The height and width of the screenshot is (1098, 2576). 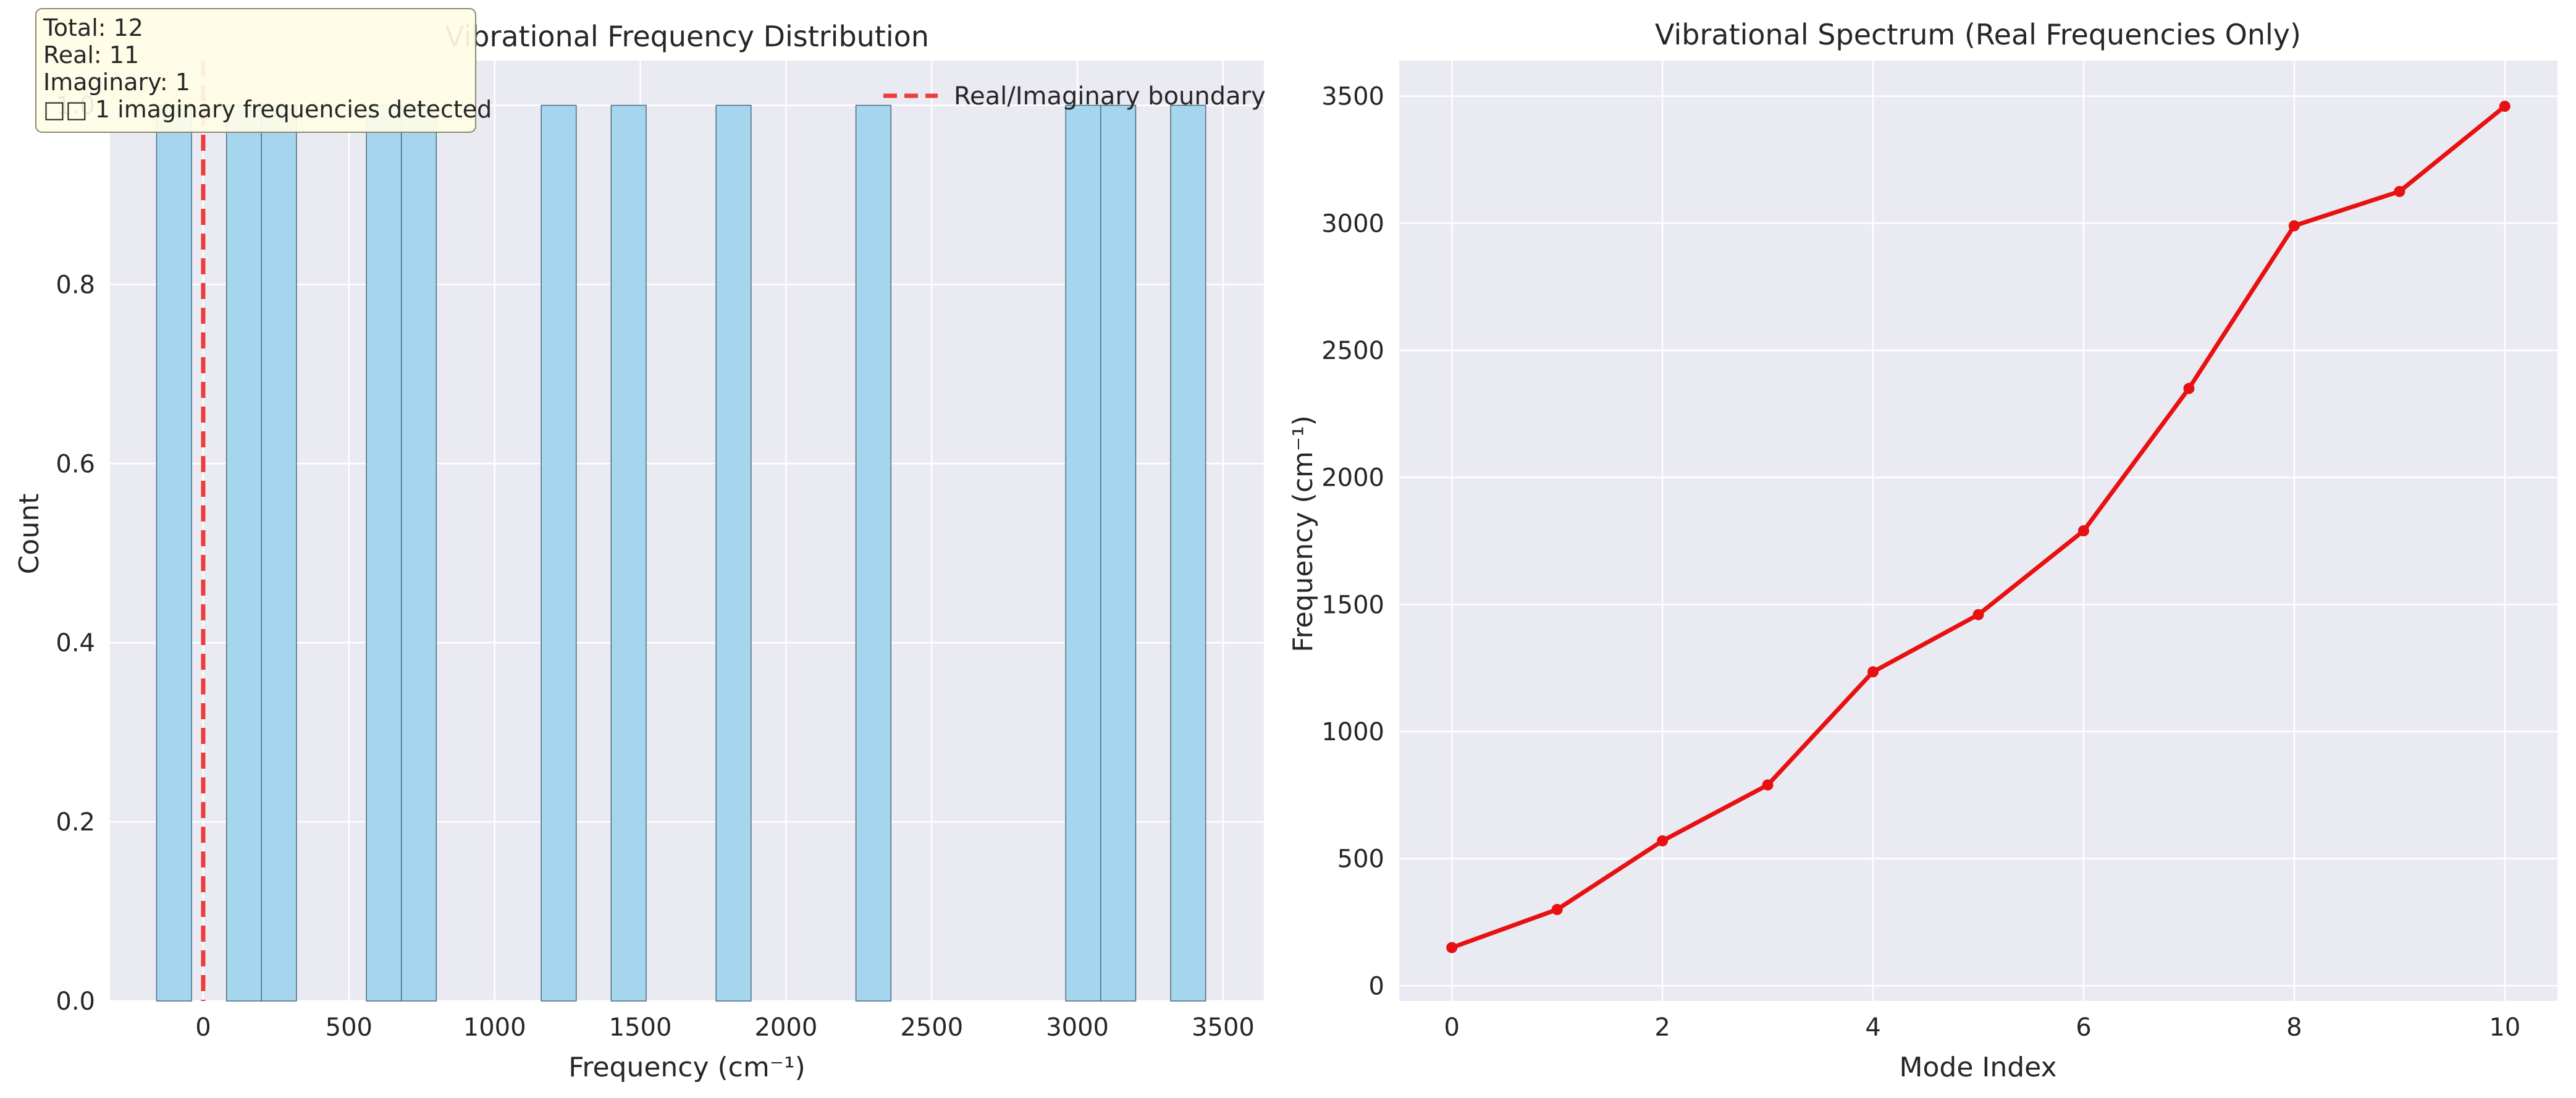 What do you see at coordinates (1352, 542) in the screenshot?
I see `spectrum-y-tick-labels: 0 500 1000 1500 2000 2500 3000 3500` at bounding box center [1352, 542].